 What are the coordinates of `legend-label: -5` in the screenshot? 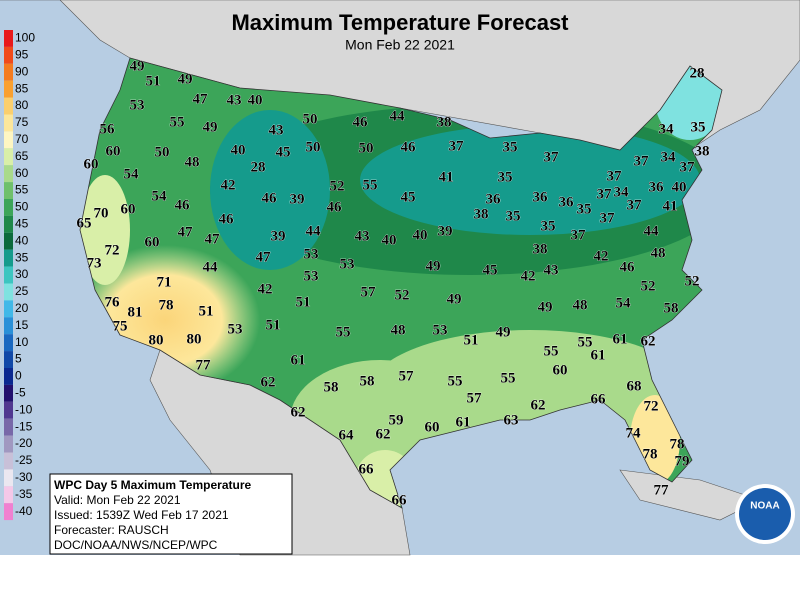 It's located at (20, 393).